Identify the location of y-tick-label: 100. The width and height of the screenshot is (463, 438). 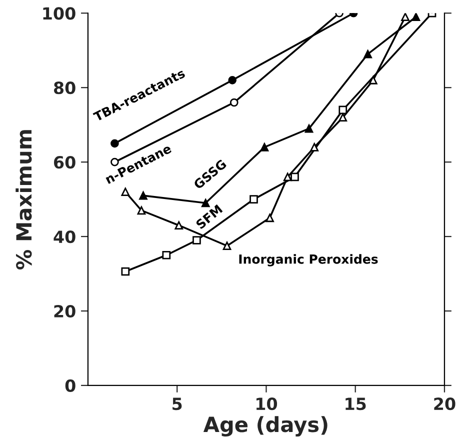
(59, 13).